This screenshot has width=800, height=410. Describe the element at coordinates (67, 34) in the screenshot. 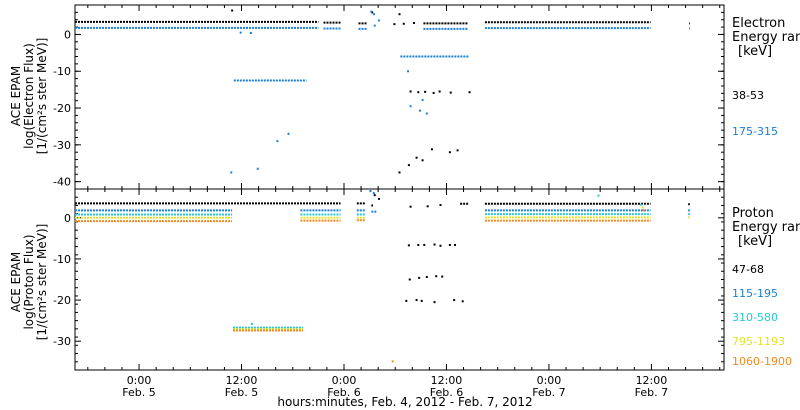

I see `electron-ytick-label: 0` at that location.